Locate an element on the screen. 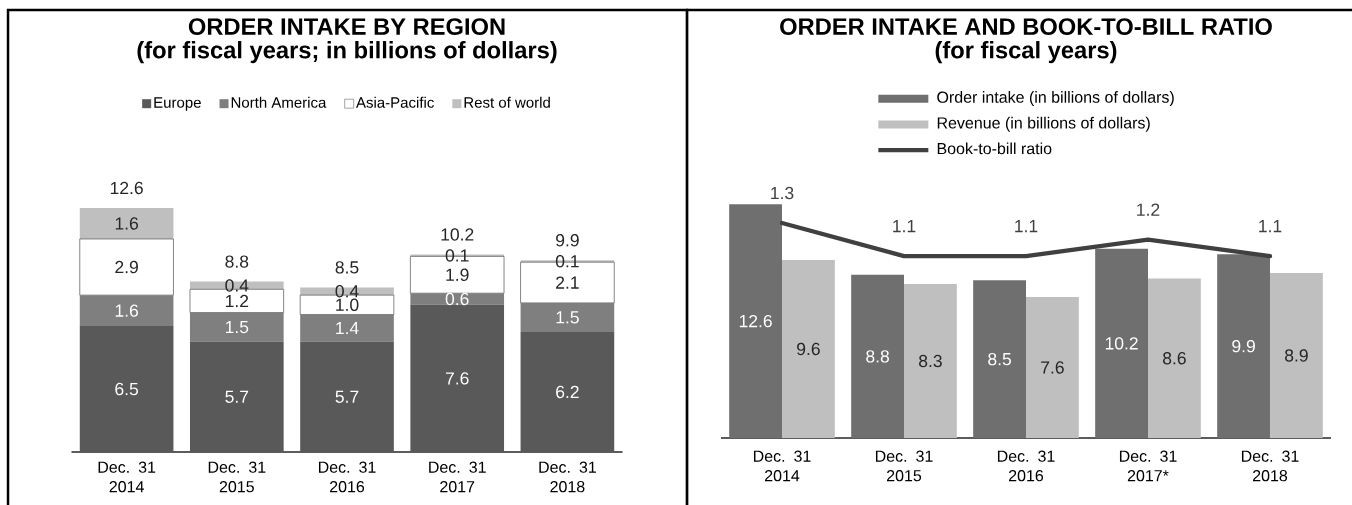 This screenshot has height=505, width=1352. data-label: 2.1 is located at coordinates (567, 282).